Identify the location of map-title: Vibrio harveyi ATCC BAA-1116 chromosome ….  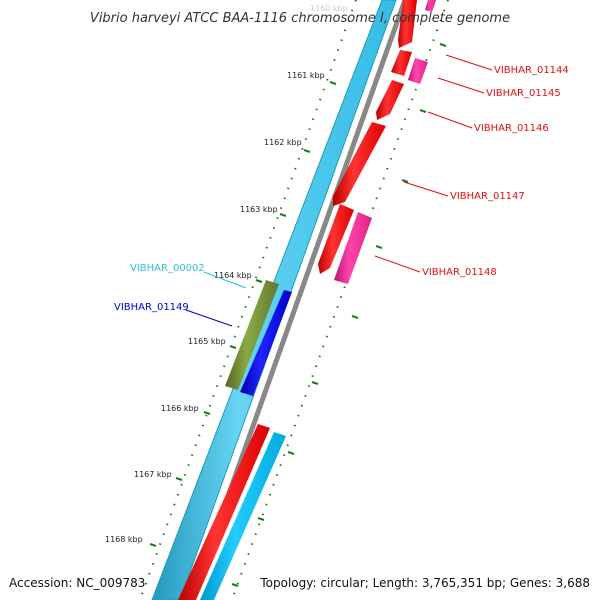
(300, 18).